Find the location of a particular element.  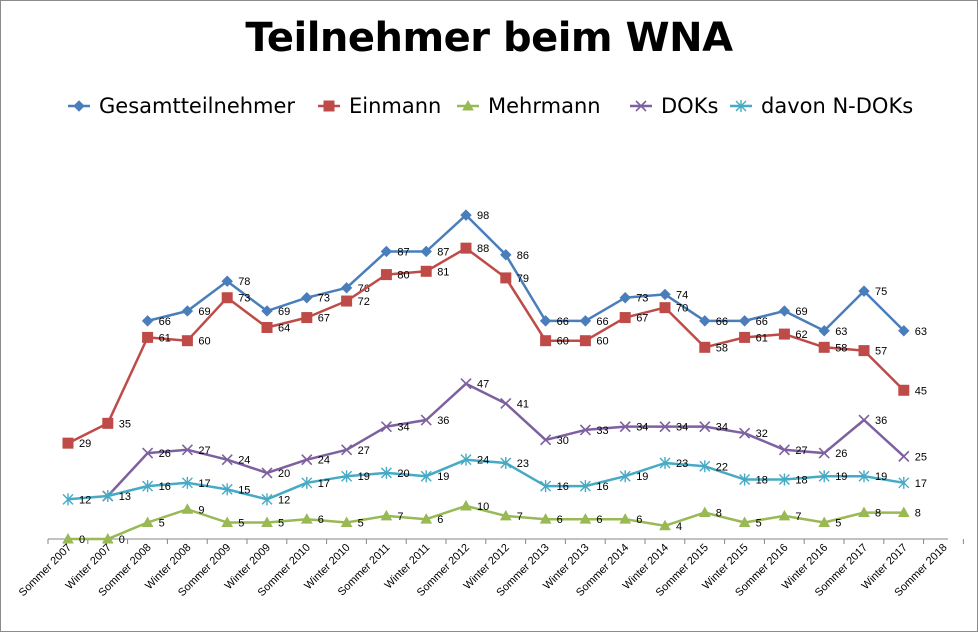

data-label-einmann: 29 is located at coordinates (85, 444).